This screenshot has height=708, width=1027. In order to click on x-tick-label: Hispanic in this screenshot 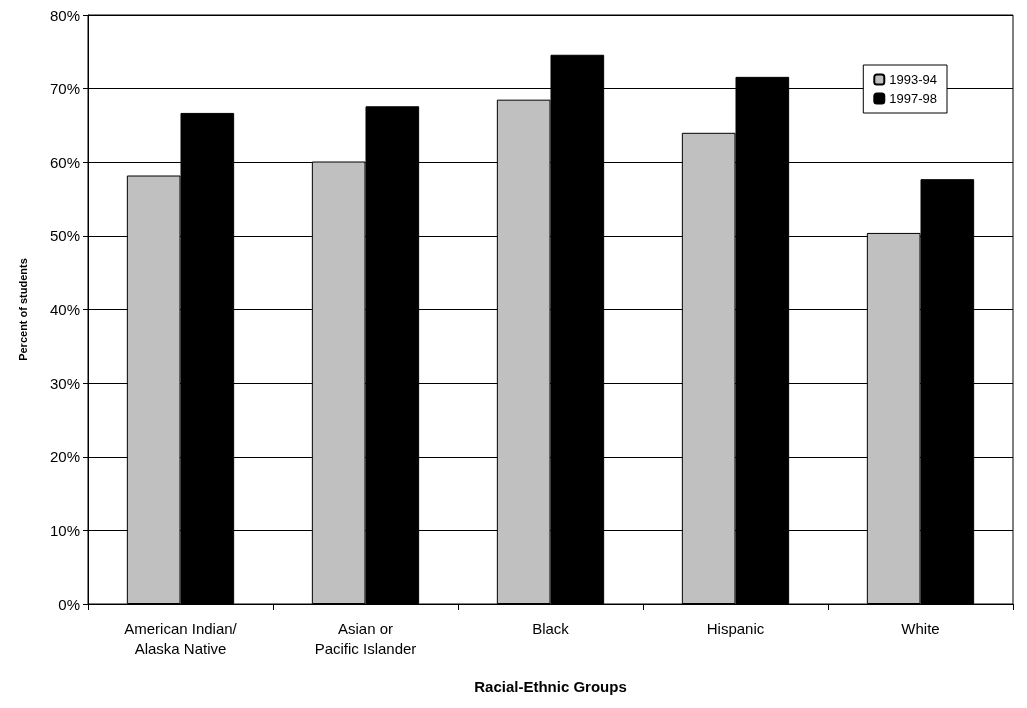, I will do `click(735, 628)`.